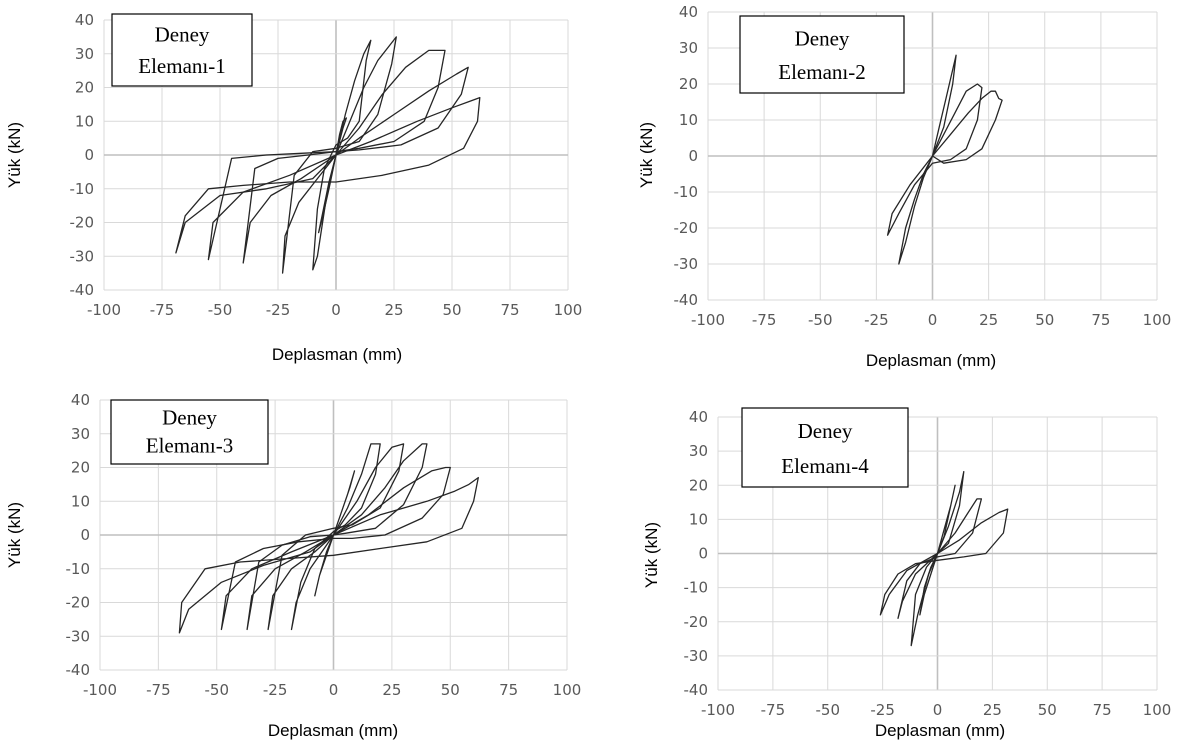  Describe the element at coordinates (825, 466) in the screenshot. I see `specimen-label-line: Elemanı-4` at that location.